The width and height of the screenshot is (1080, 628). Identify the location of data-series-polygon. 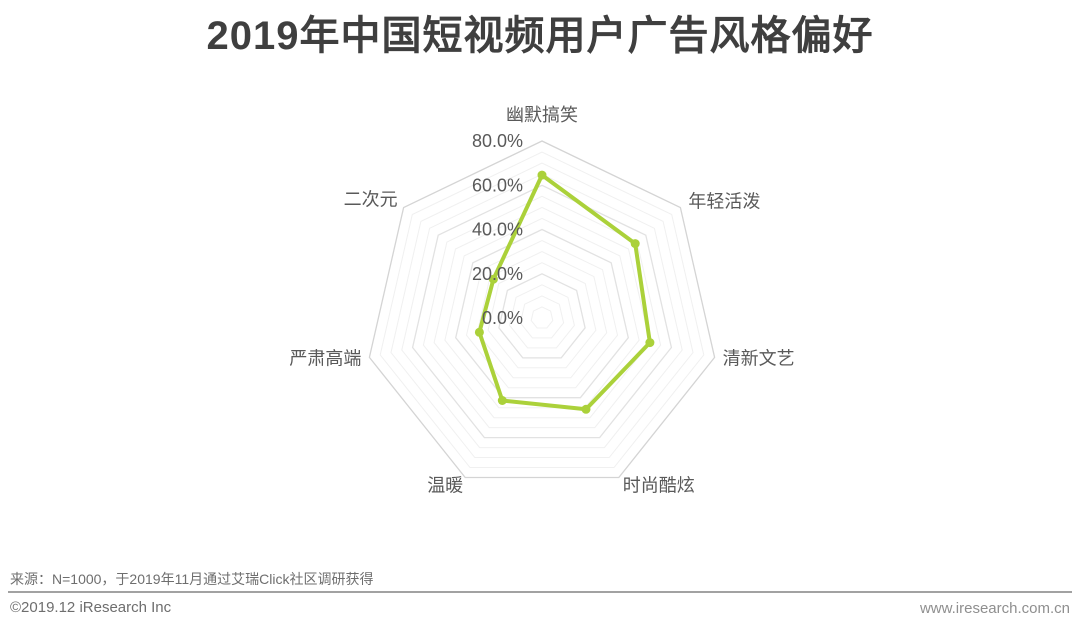
(564, 292).